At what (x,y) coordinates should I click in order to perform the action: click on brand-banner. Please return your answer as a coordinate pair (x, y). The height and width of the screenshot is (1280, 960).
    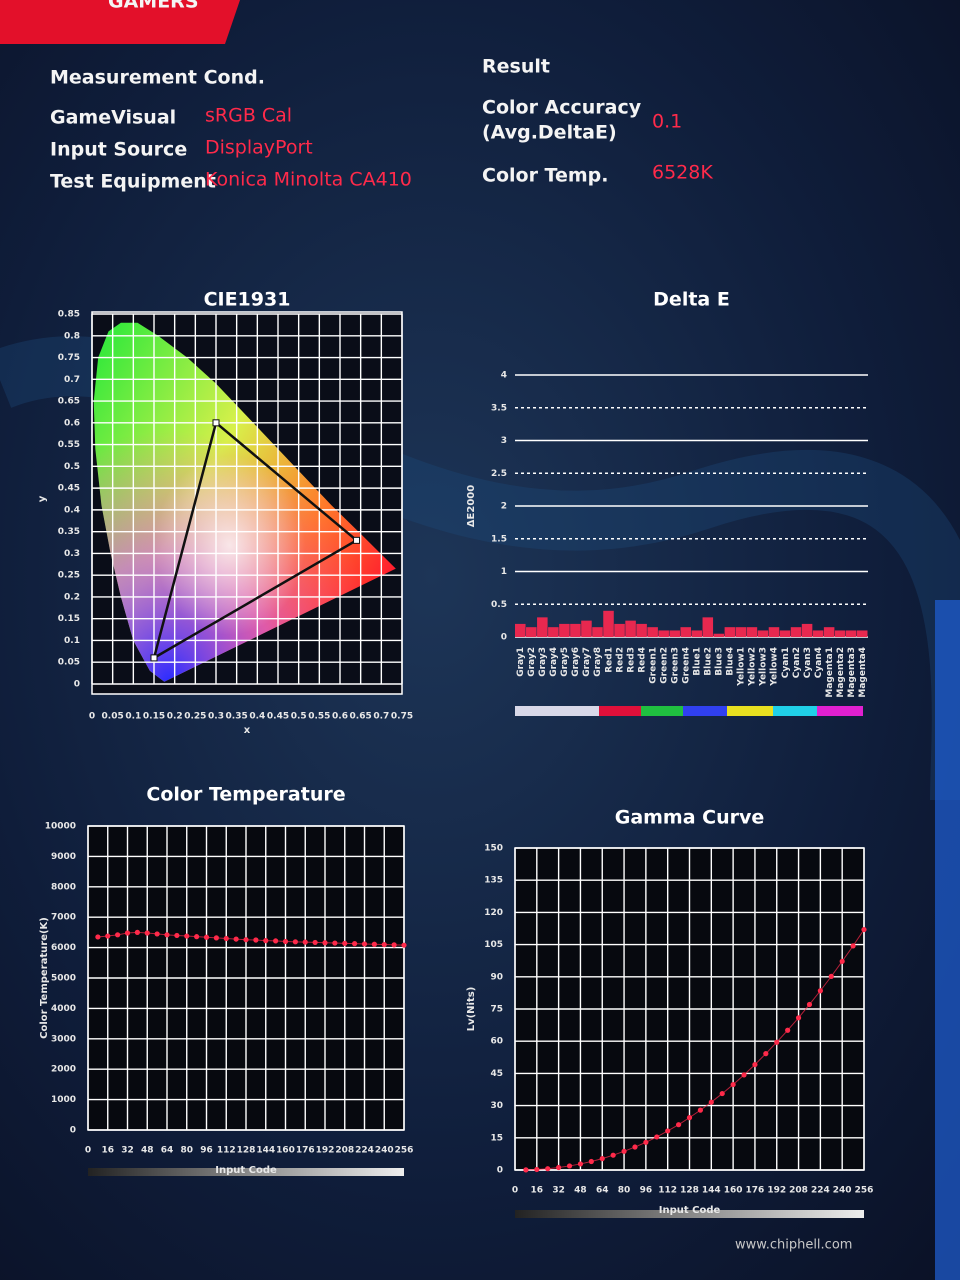
    Looking at the image, I should click on (120, 22).